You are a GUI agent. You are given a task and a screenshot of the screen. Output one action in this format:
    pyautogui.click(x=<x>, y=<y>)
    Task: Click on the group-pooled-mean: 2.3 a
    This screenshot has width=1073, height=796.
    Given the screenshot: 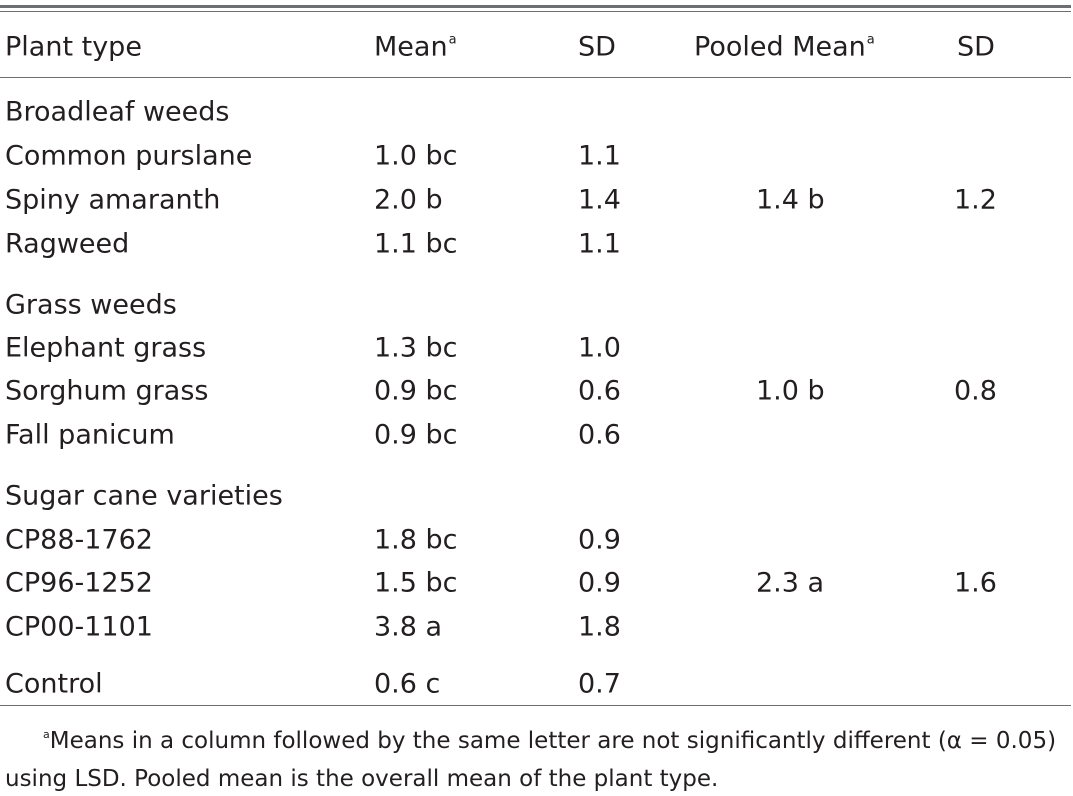 What is the action you would take?
    pyautogui.click(x=790, y=583)
    